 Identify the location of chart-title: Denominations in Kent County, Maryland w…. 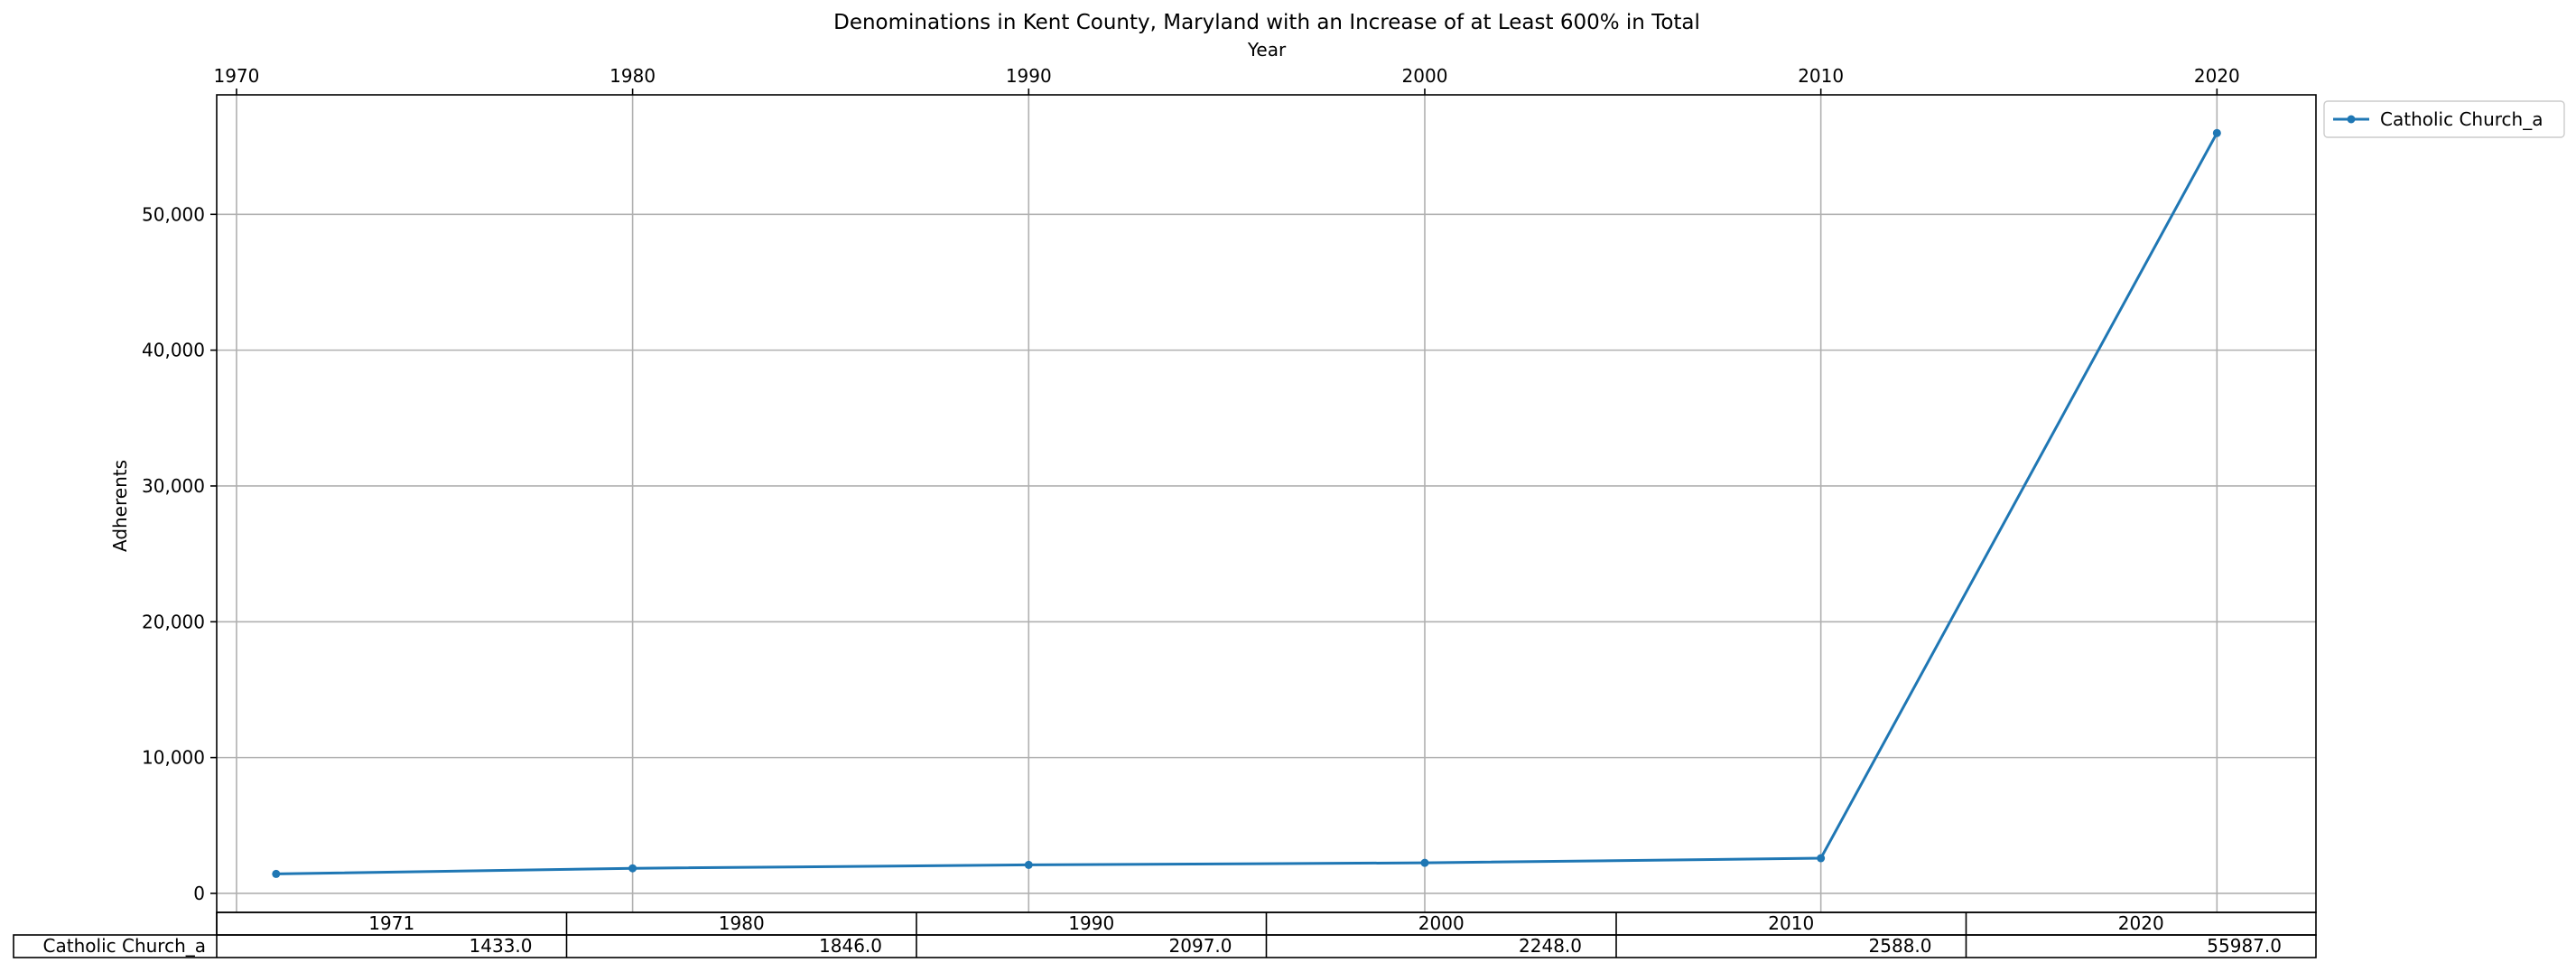
(1266, 22).